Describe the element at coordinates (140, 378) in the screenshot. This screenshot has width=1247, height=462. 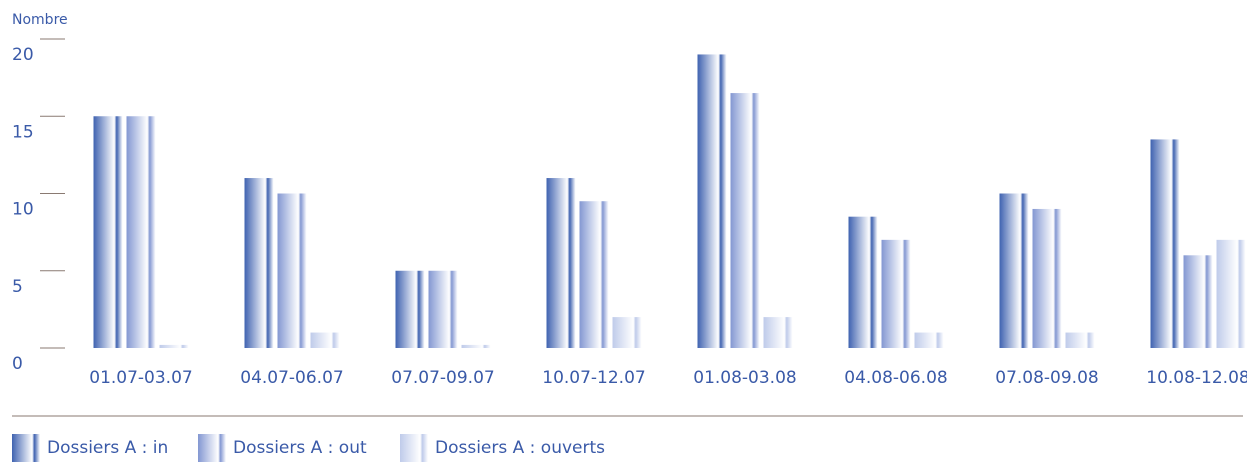
I see `x-tick-label: 01.07-03.07` at that location.